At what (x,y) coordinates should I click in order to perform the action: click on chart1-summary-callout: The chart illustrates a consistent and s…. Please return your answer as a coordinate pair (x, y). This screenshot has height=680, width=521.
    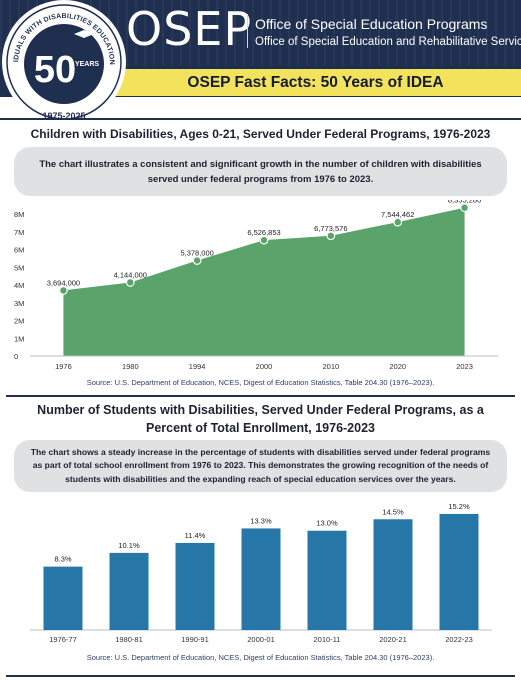
    Looking at the image, I should click on (260, 171).